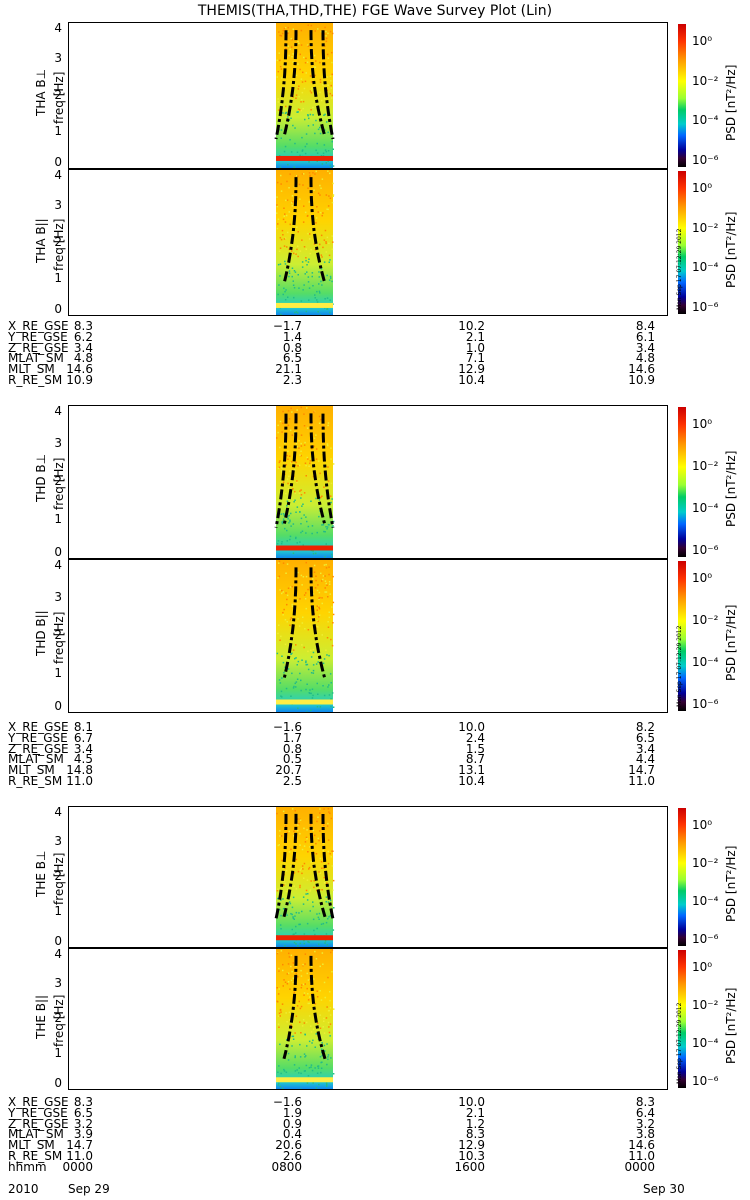 The height and width of the screenshot is (1200, 750). What do you see at coordinates (465, 380) in the screenshot?
I see `ephemeris-value: 10.4` at bounding box center [465, 380].